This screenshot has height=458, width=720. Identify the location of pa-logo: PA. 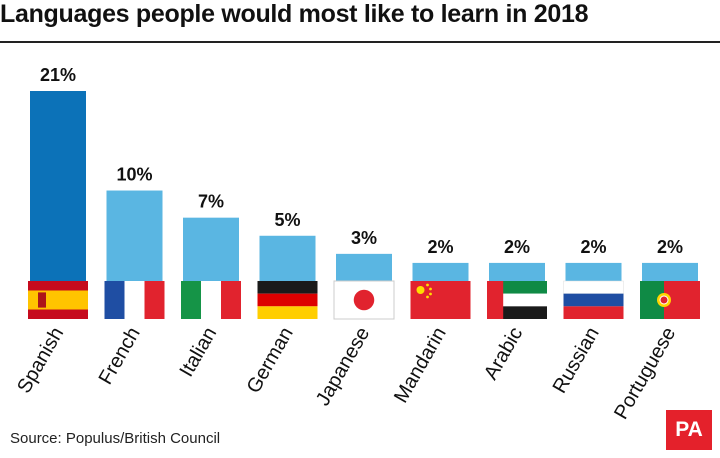
(689, 430).